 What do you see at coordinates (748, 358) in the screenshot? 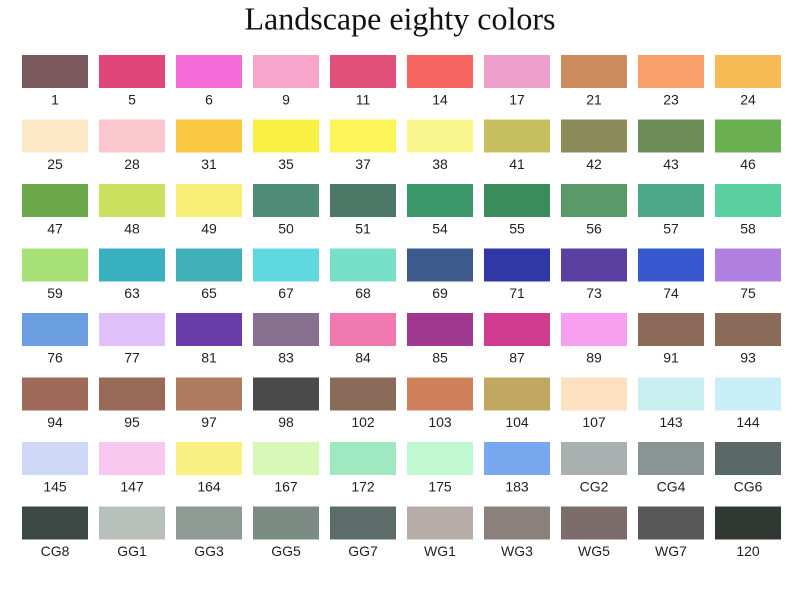
I see `swatch-label: 93` at bounding box center [748, 358].